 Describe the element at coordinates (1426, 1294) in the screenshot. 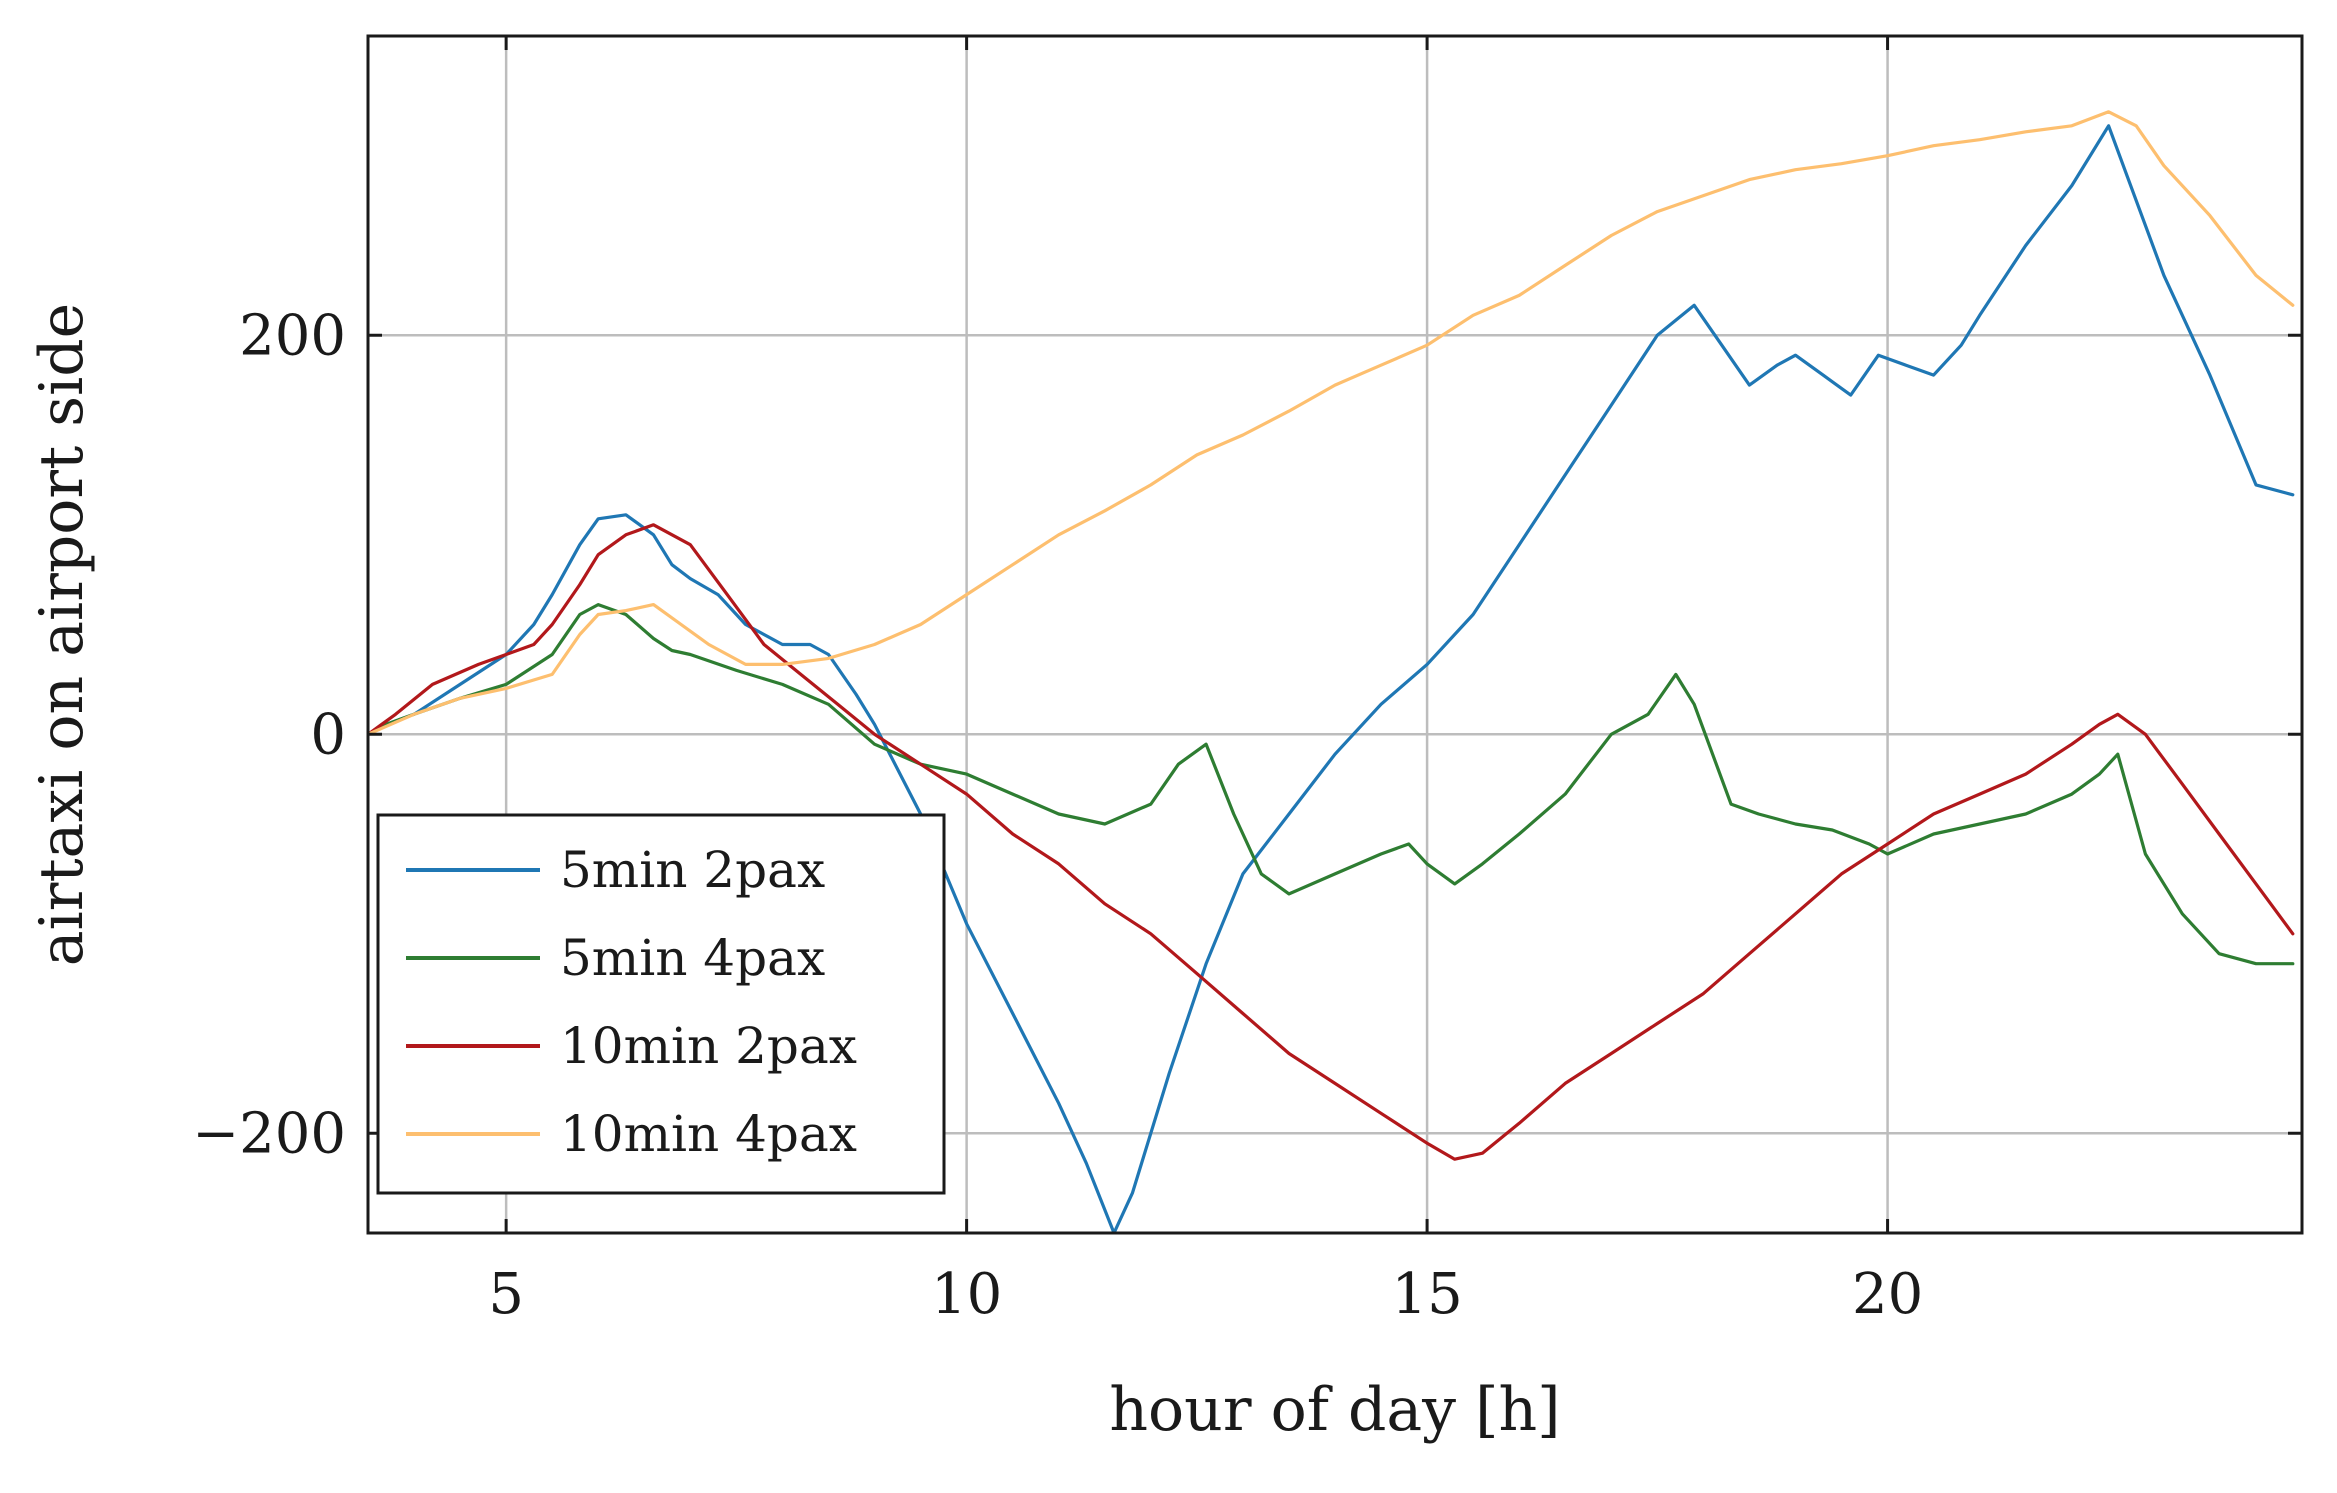

I see `x-tick-label: 15` at that location.